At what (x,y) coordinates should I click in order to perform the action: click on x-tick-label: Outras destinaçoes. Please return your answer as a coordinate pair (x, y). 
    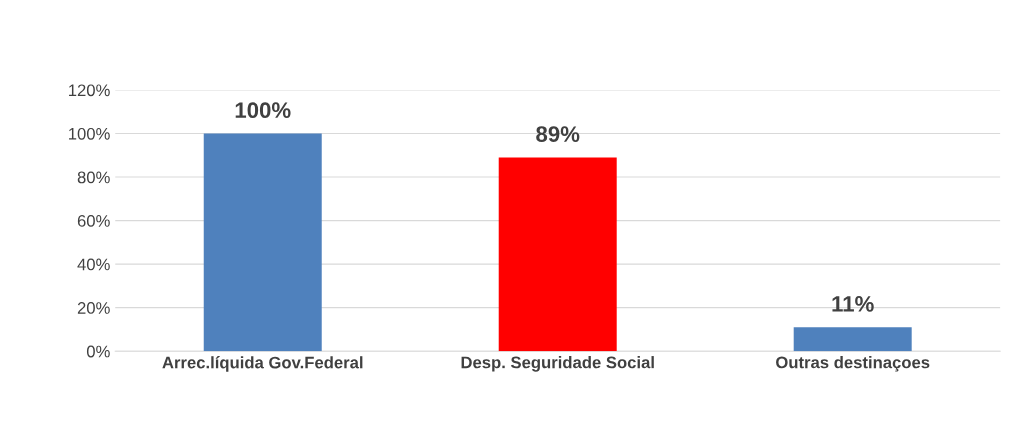
    Looking at the image, I should click on (853, 364).